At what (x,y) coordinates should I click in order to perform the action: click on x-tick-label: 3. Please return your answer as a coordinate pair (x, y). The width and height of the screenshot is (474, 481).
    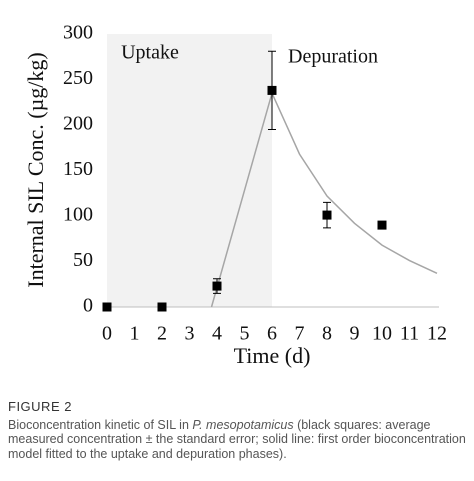
    Looking at the image, I should click on (190, 334).